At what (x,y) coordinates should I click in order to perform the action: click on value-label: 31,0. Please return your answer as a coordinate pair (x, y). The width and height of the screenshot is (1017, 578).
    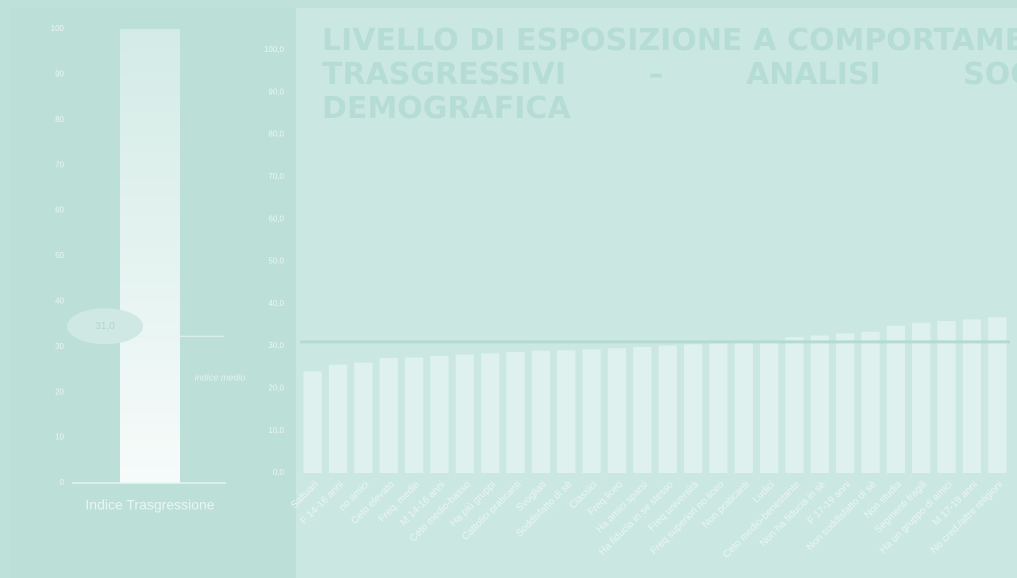
    Looking at the image, I should click on (105, 326).